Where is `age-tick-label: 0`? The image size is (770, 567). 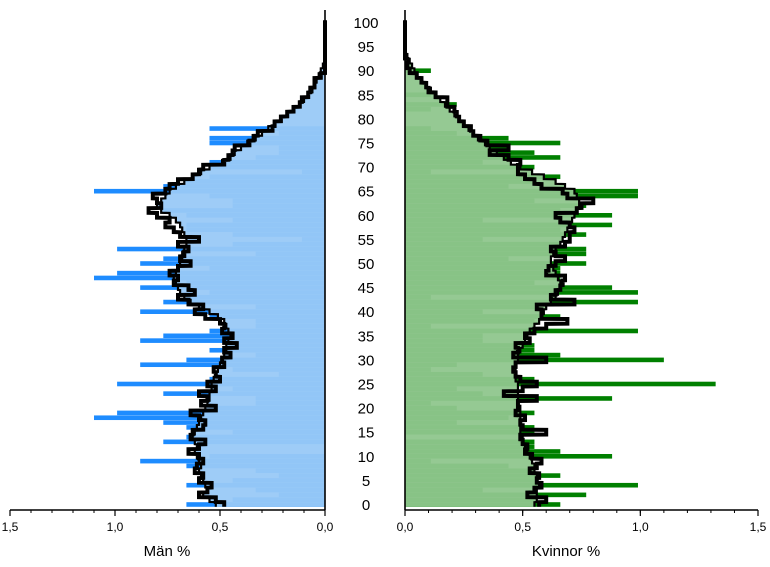 age-tick-label: 0 is located at coordinates (366, 505).